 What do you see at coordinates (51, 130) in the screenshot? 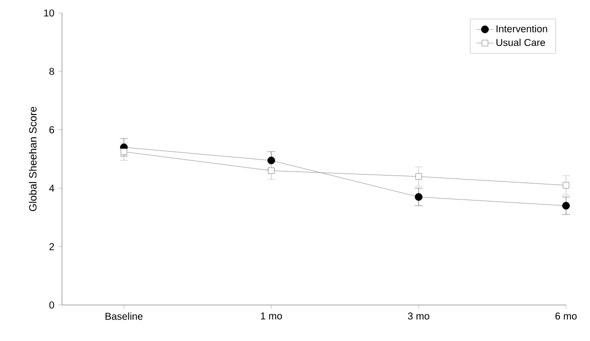
I see `y-tick-label: 6` at bounding box center [51, 130].